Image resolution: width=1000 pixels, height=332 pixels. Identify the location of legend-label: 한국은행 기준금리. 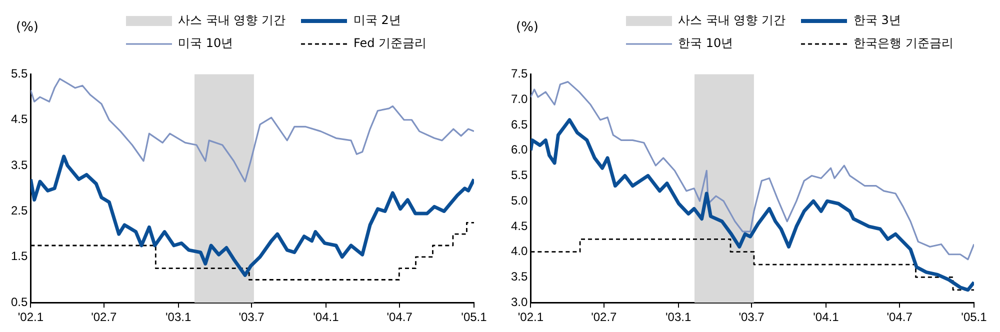
(903, 43).